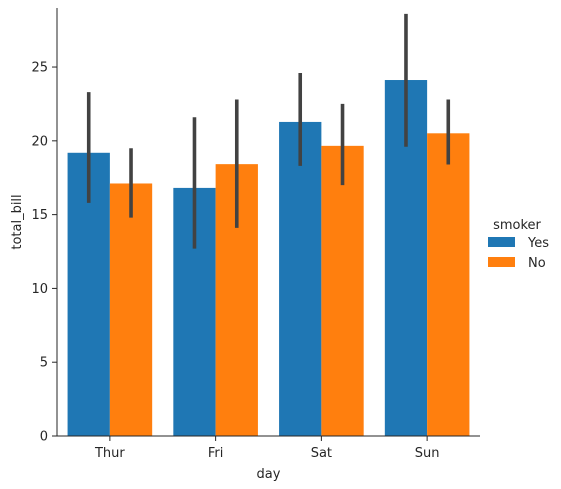 The width and height of the screenshot is (561, 489). What do you see at coordinates (44, 253) in the screenshot?
I see `y-ticks-group: 0 5 10 15 20 25` at bounding box center [44, 253].